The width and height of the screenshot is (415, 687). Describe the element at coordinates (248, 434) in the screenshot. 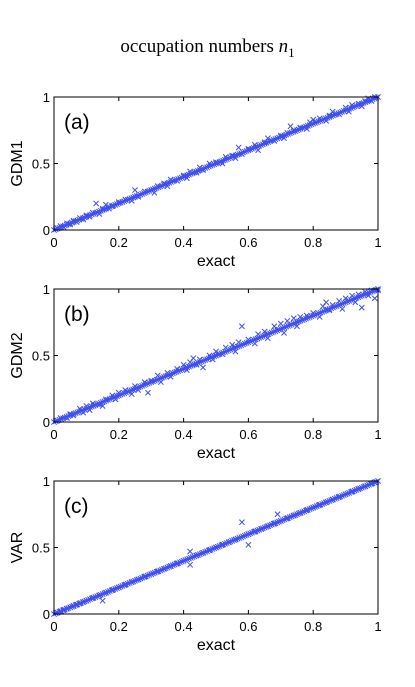

I see `x-tick-label: 0.6` at that location.